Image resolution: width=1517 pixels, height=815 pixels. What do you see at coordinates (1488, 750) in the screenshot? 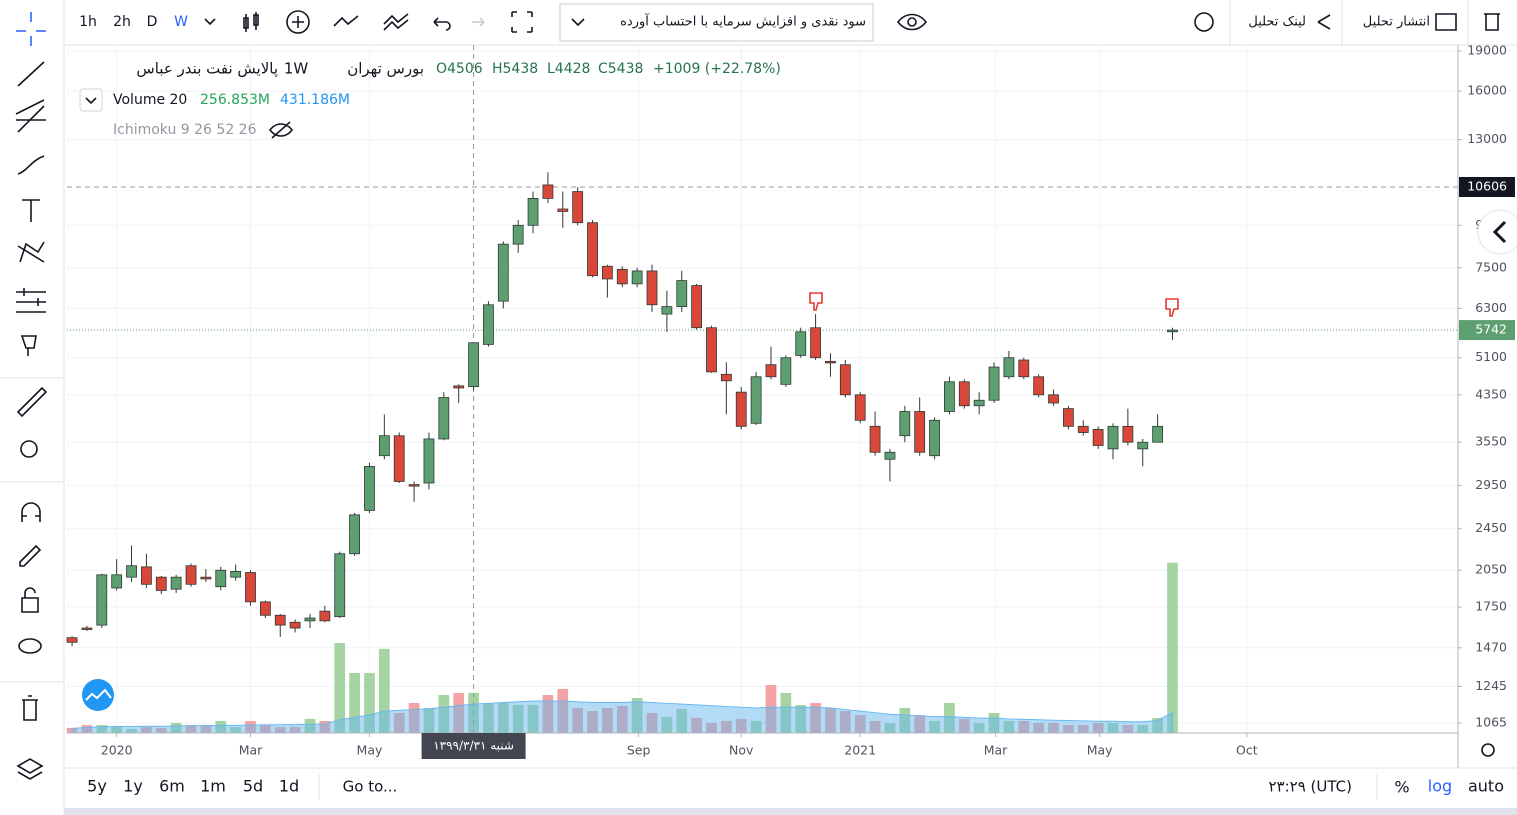
I see `axis-settings` at bounding box center [1488, 750].